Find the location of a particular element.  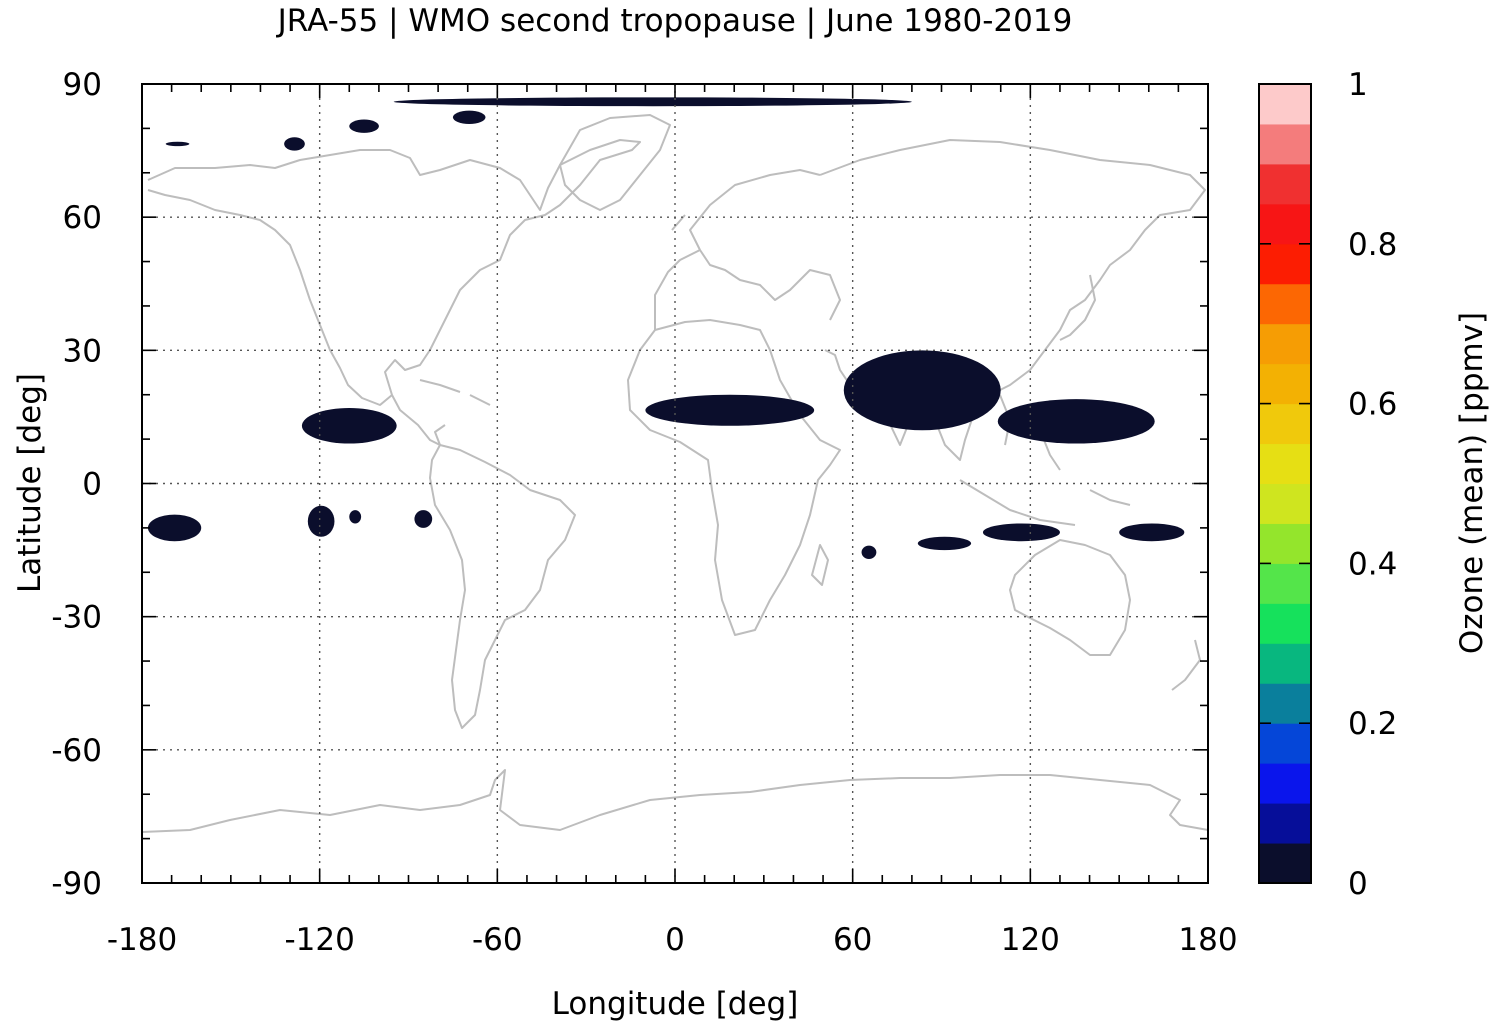

x-tick-label: -120 is located at coordinates (319, 940).